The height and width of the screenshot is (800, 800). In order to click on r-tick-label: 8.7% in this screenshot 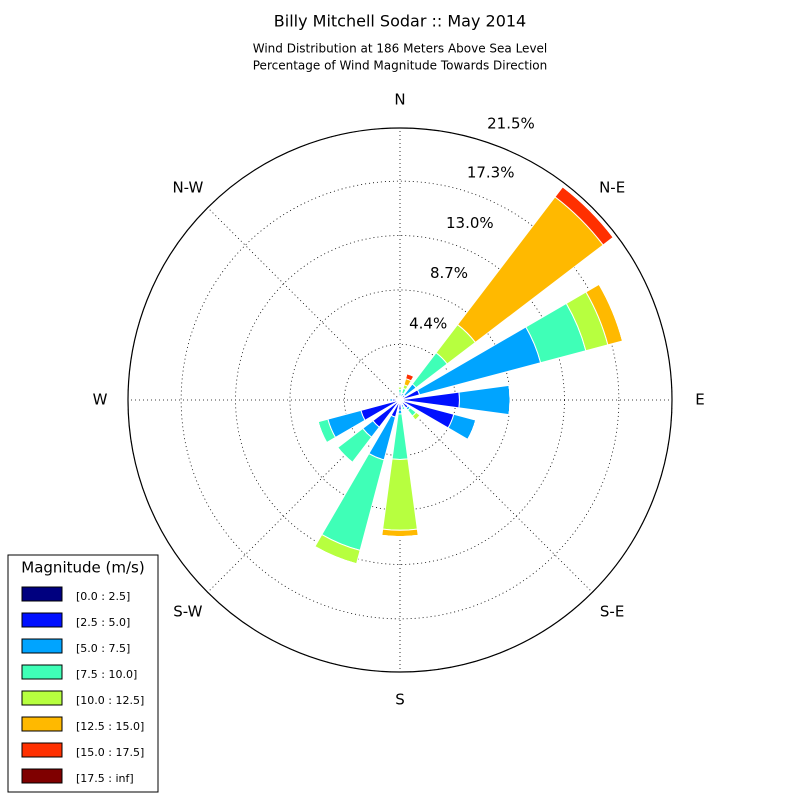, I will do `click(449, 273)`.